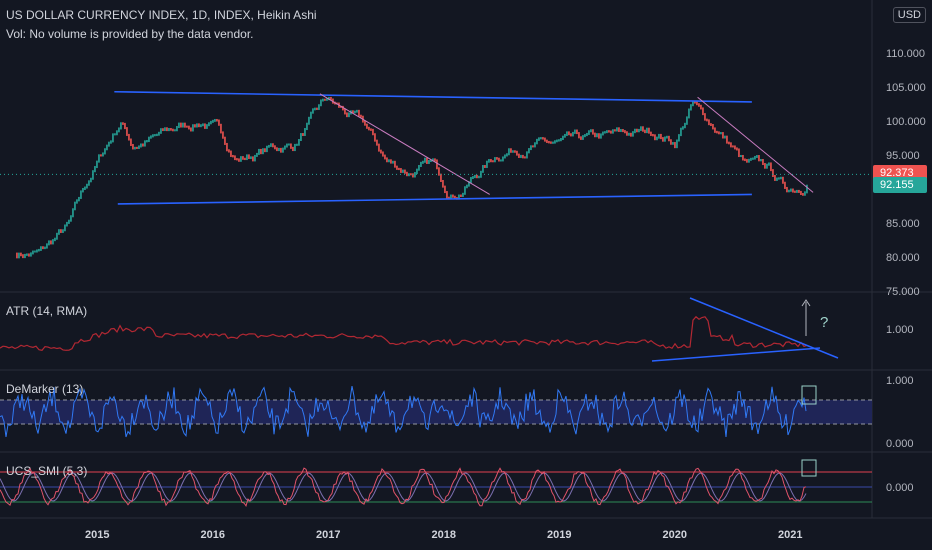  I want to click on demarker-highlight-box, so click(809, 395).